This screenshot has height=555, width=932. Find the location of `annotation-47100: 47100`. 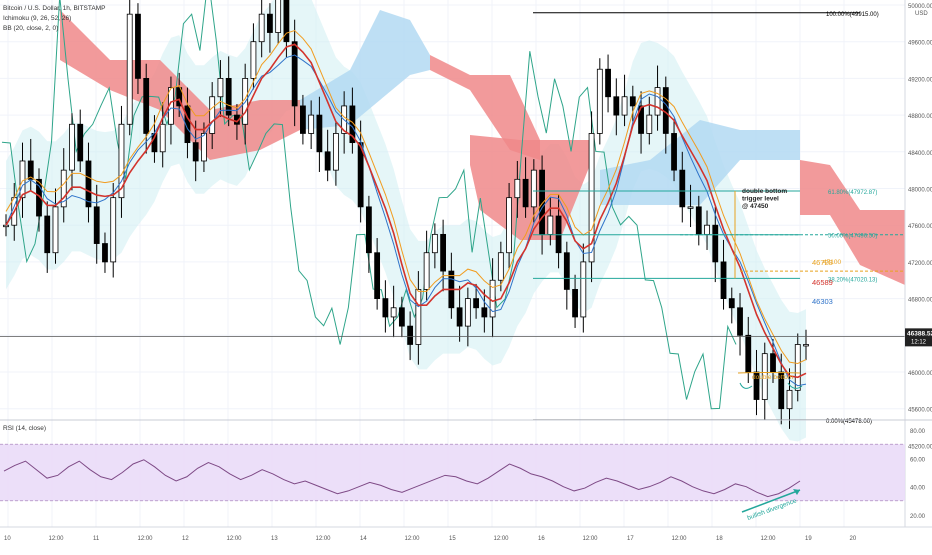

annotation-47100: 47100 is located at coordinates (832, 262).